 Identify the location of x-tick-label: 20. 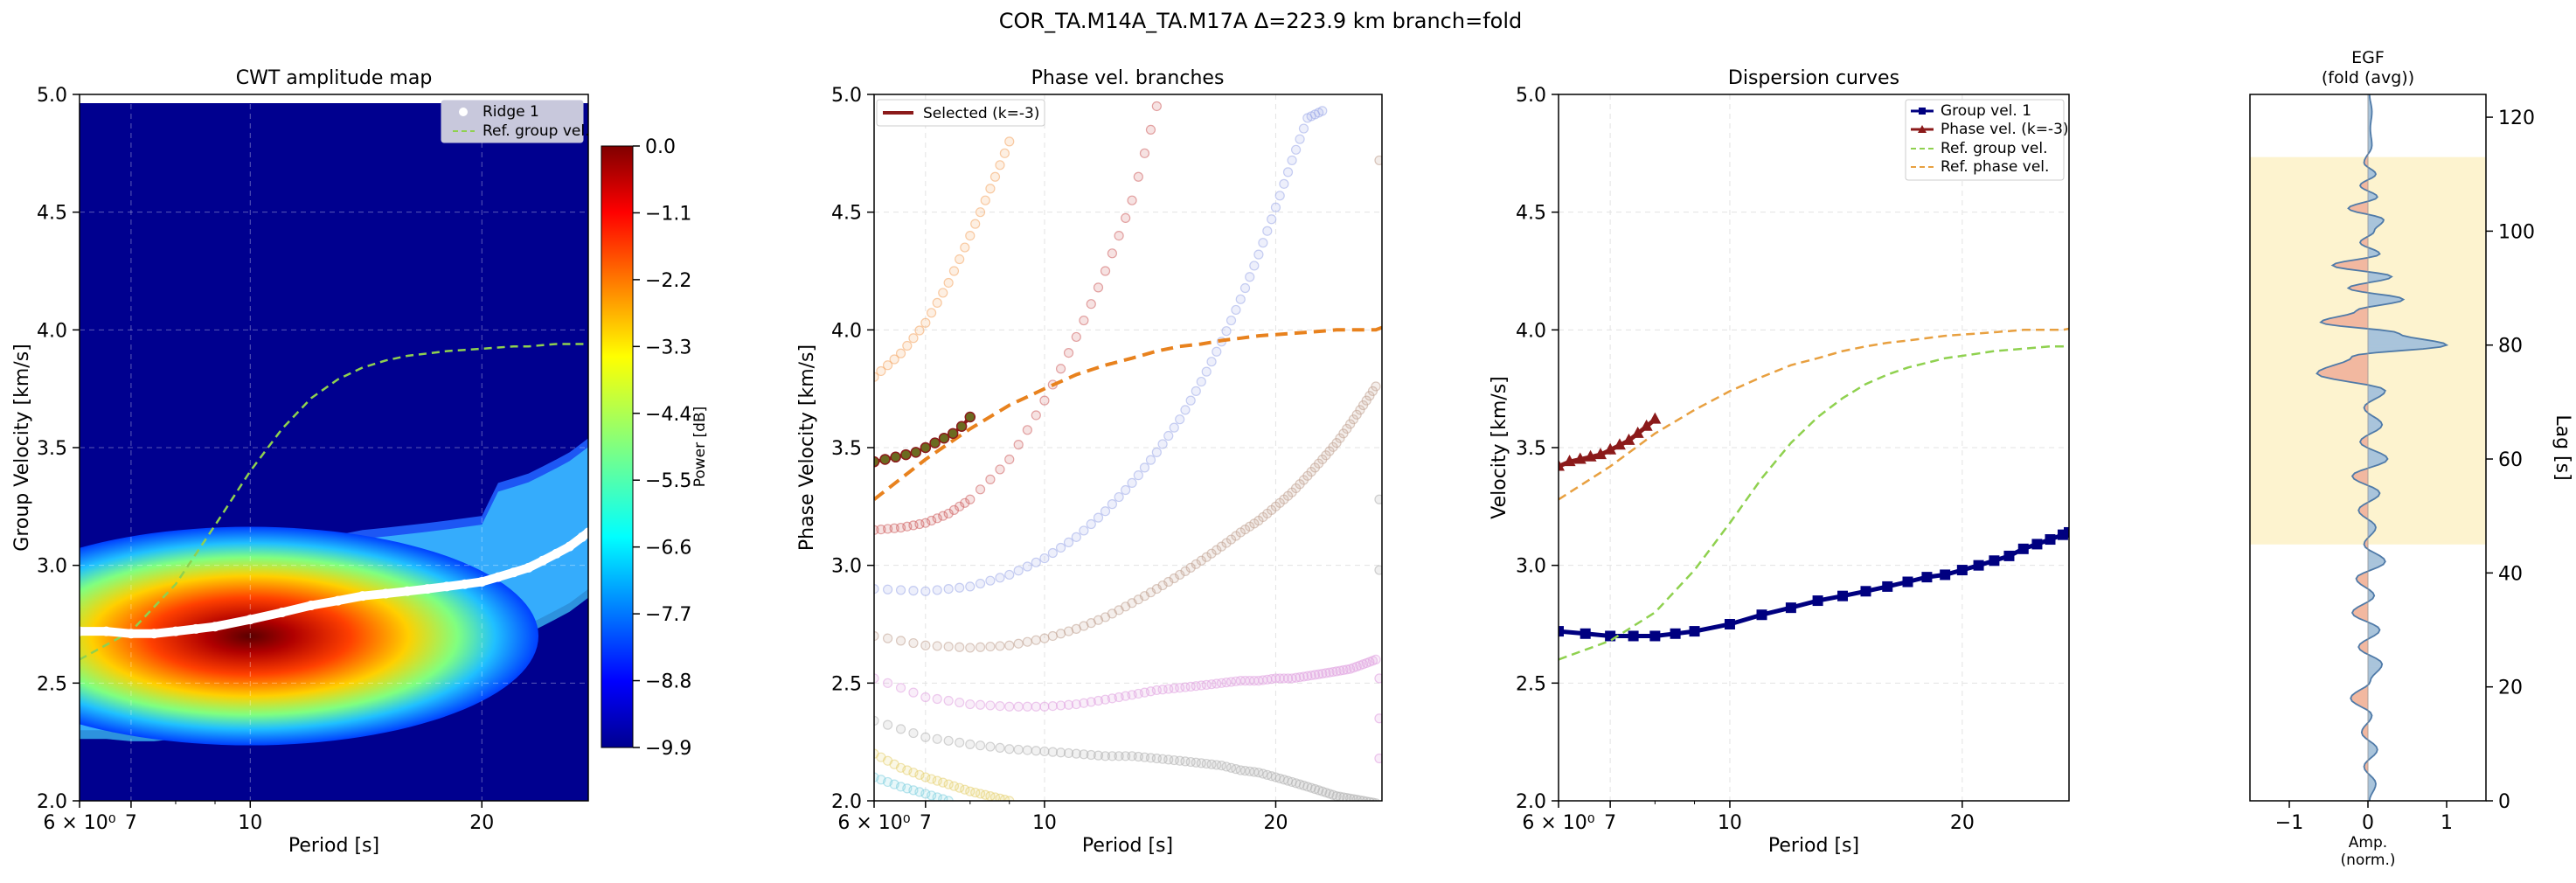
(1963, 823).